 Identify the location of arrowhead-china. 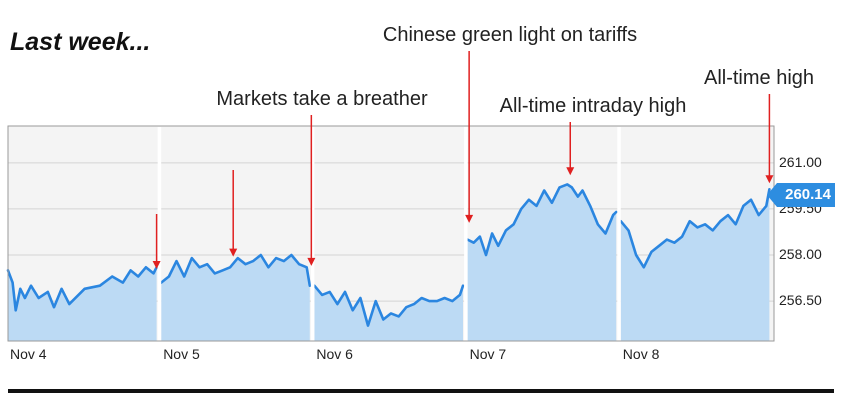
(469, 218).